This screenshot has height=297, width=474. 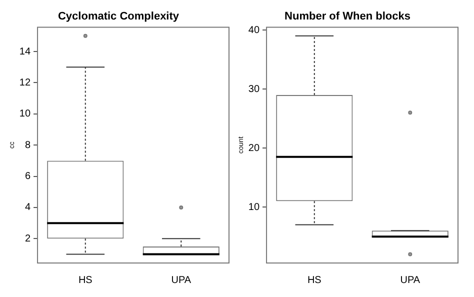 What do you see at coordinates (27, 176) in the screenshot?
I see `y-tick-label: 6` at bounding box center [27, 176].